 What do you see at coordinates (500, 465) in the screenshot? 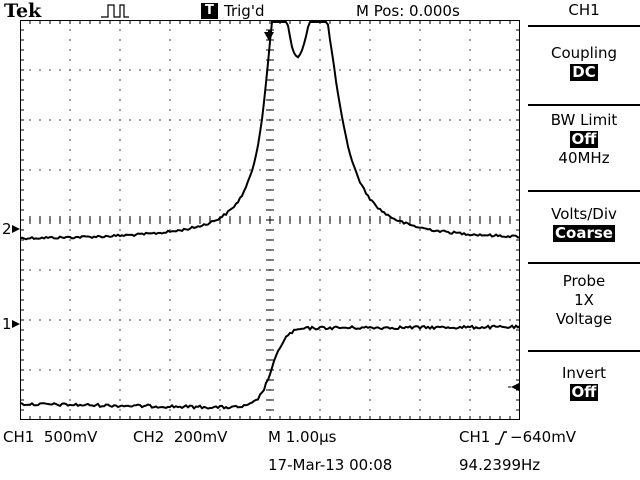
I see `frequency-readout: 94.2399Hz` at bounding box center [500, 465].